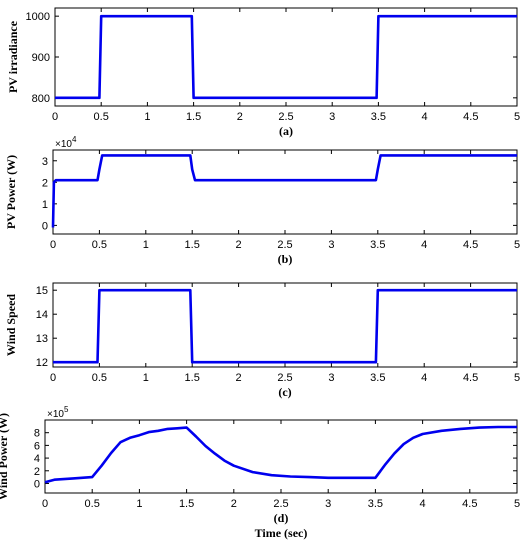 Image resolution: width=530 pixels, height=550 pixels. Describe the element at coordinates (11, 325) in the screenshot. I see `y-axis-label: Wind Speed` at that location.